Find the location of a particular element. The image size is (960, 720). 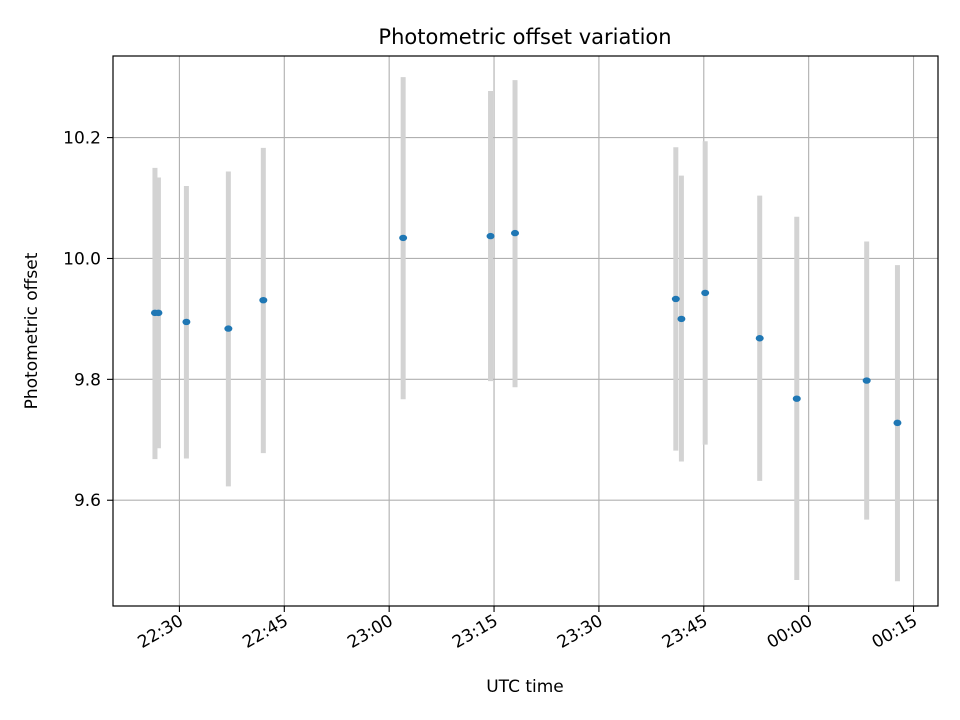

y-tick-label: 9.8 is located at coordinates (87, 380).